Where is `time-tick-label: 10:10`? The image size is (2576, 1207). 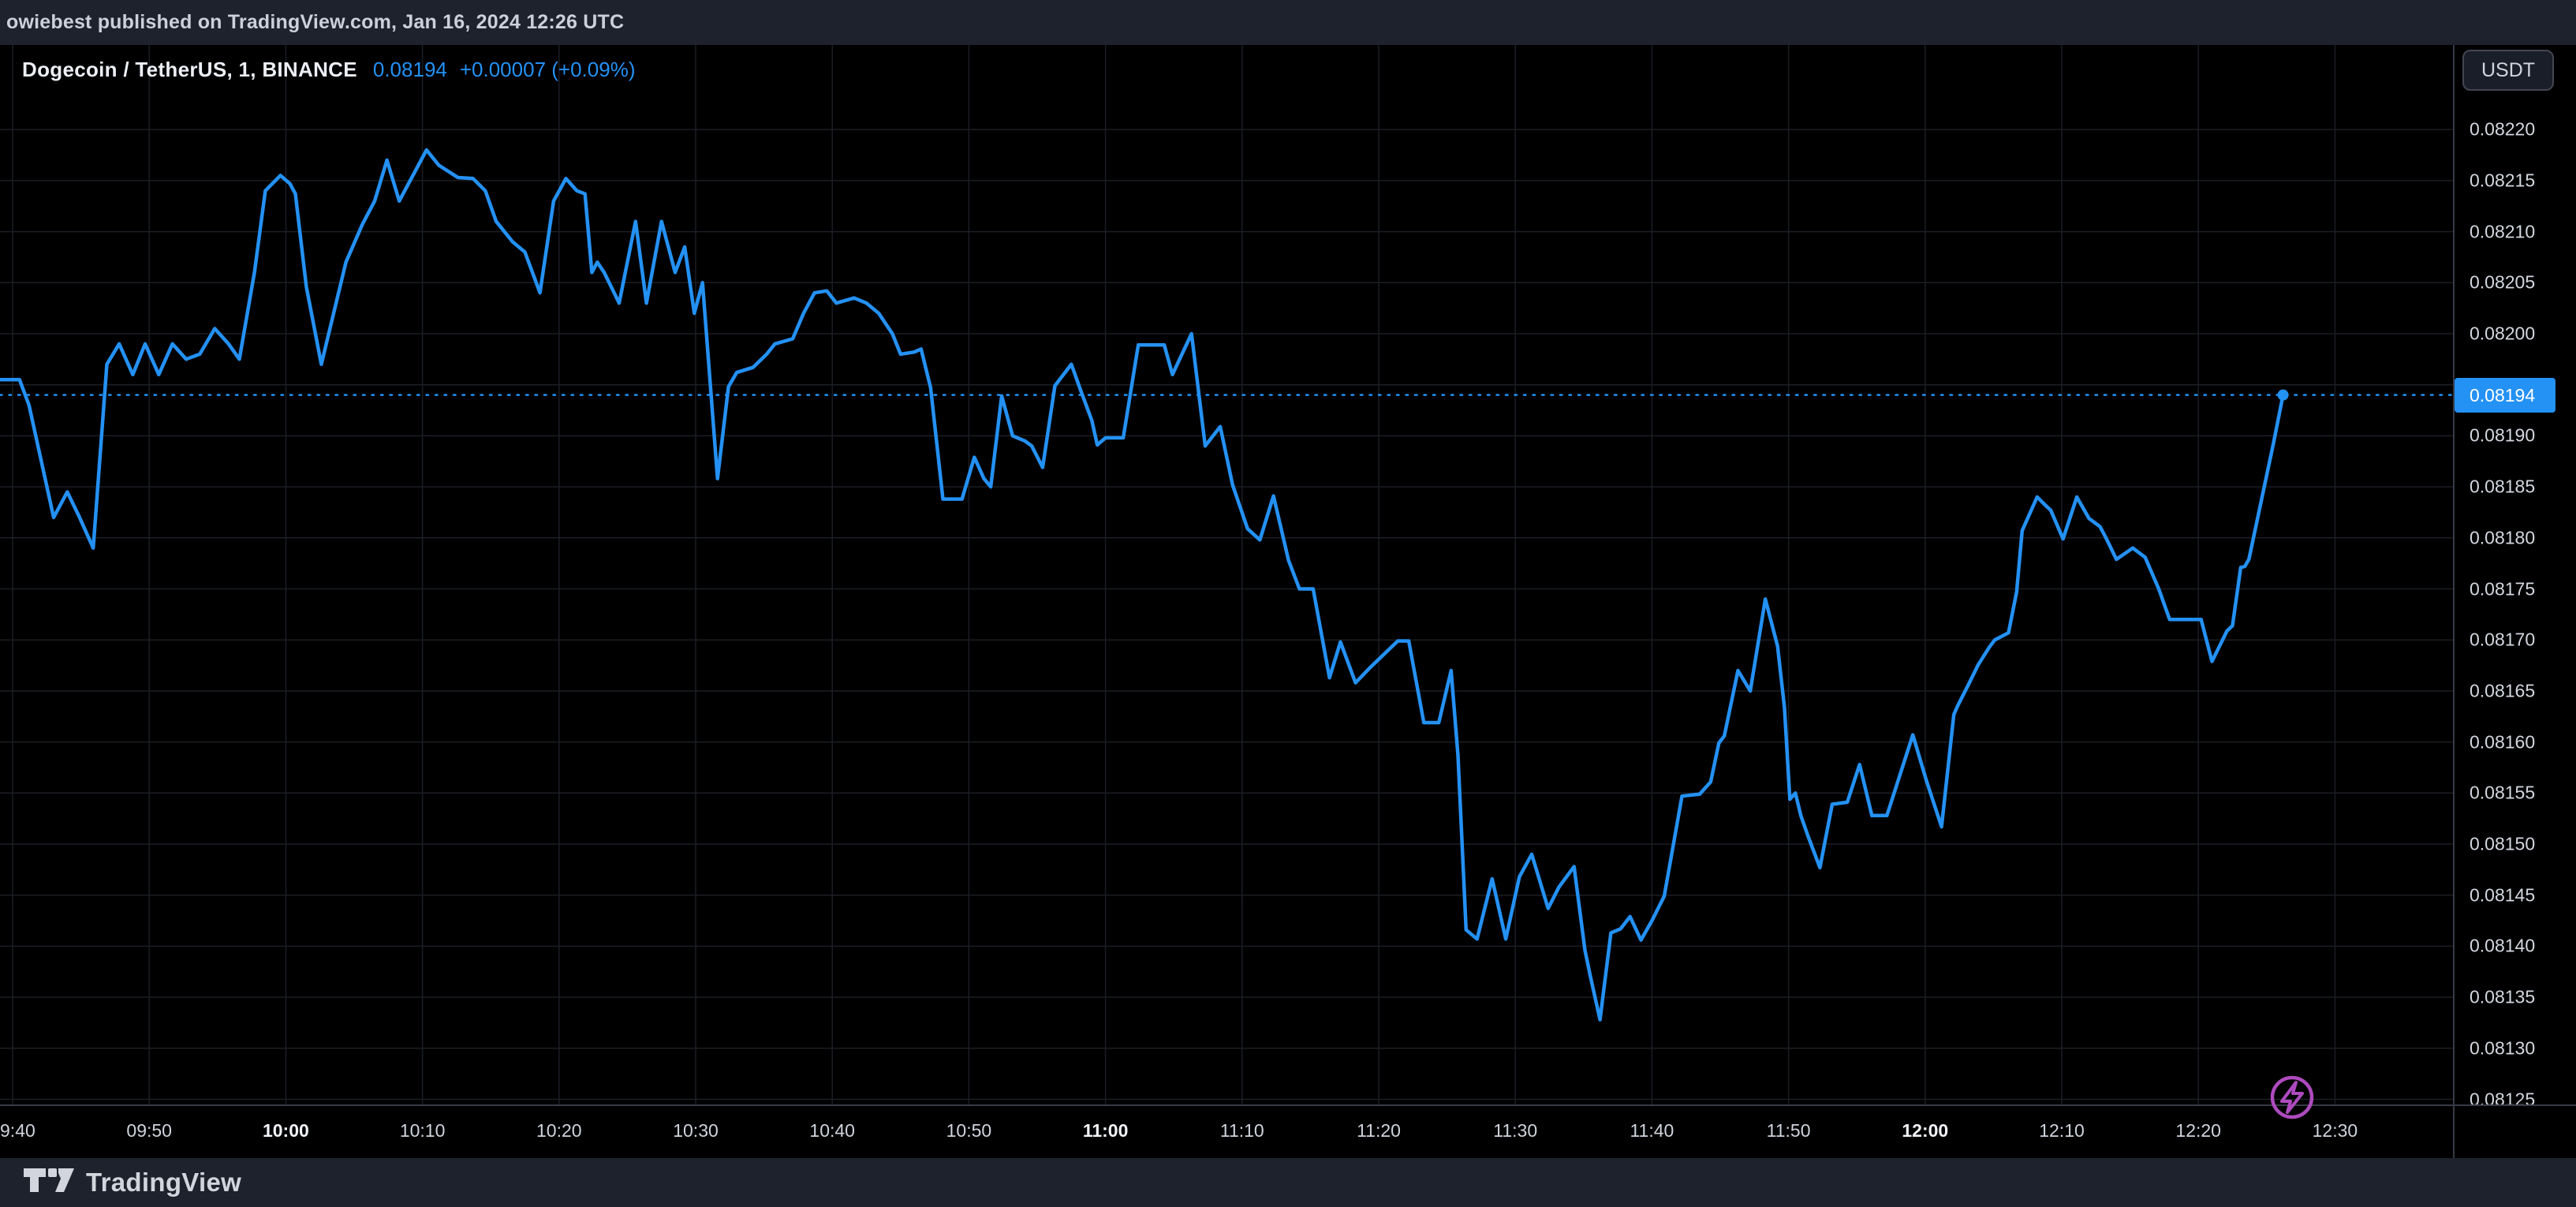 time-tick-label: 10:10 is located at coordinates (422, 1130).